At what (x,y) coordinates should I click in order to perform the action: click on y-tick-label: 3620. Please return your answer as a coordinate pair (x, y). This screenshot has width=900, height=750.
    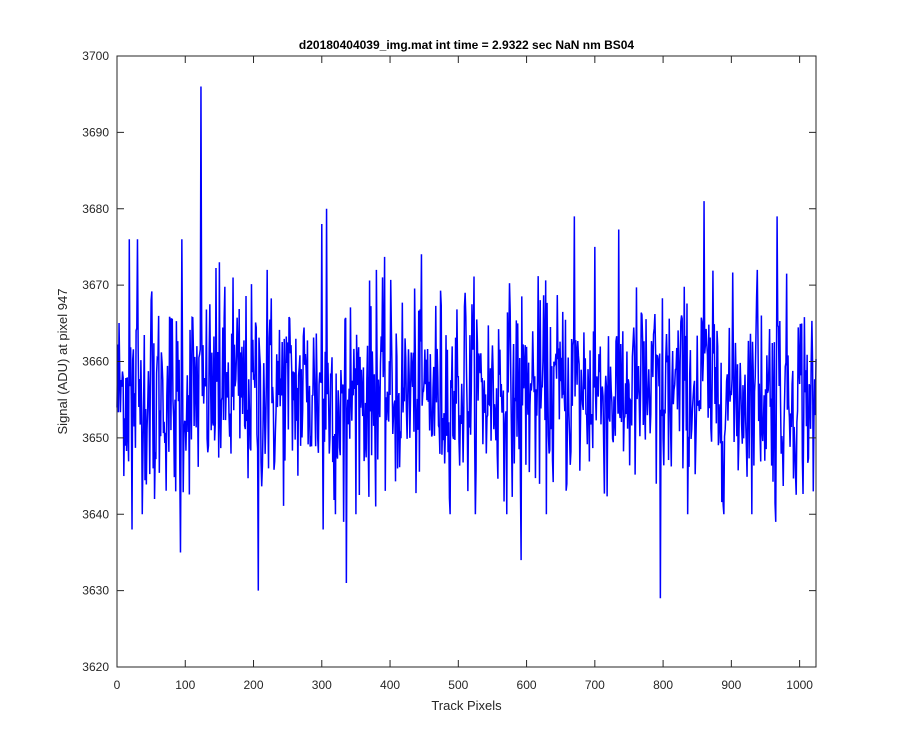
    Looking at the image, I should click on (95, 667).